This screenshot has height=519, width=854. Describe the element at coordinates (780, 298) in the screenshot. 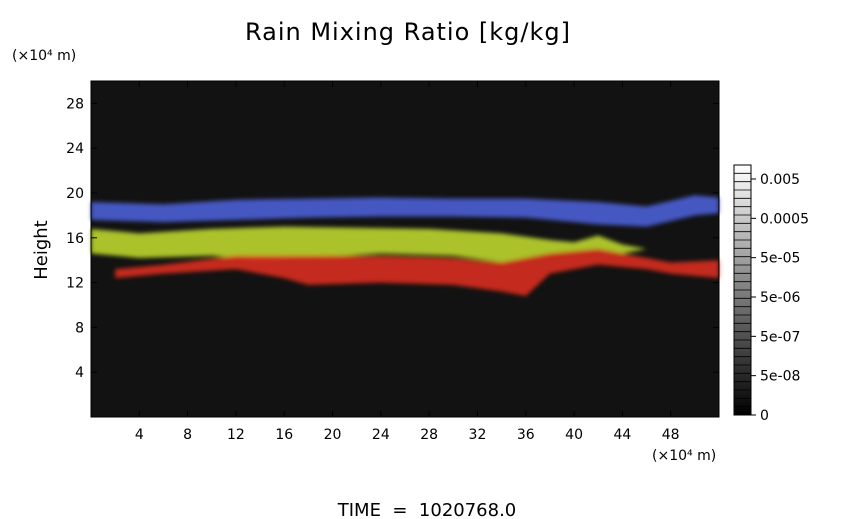

I see `colorbar-label: 5e-06` at that location.